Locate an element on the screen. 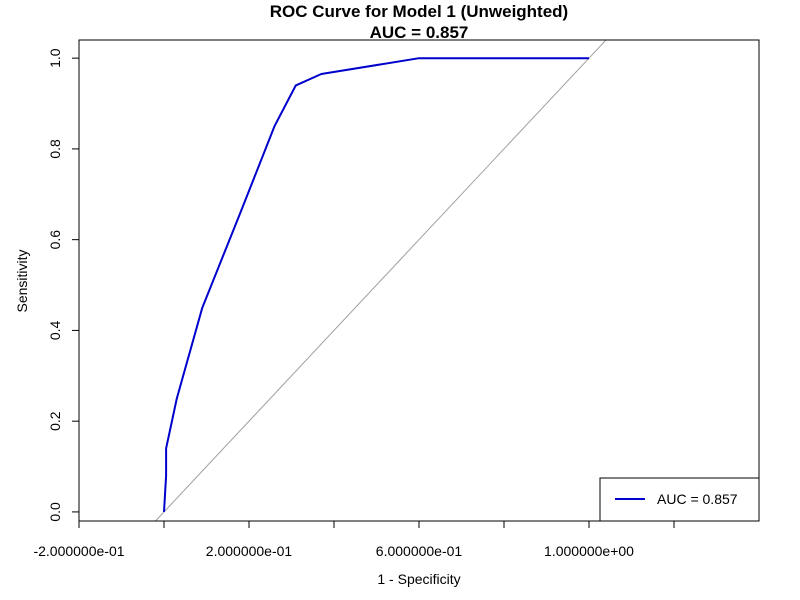 This screenshot has height=600, width=800. y-tick-label: 0.8 is located at coordinates (55, 149).